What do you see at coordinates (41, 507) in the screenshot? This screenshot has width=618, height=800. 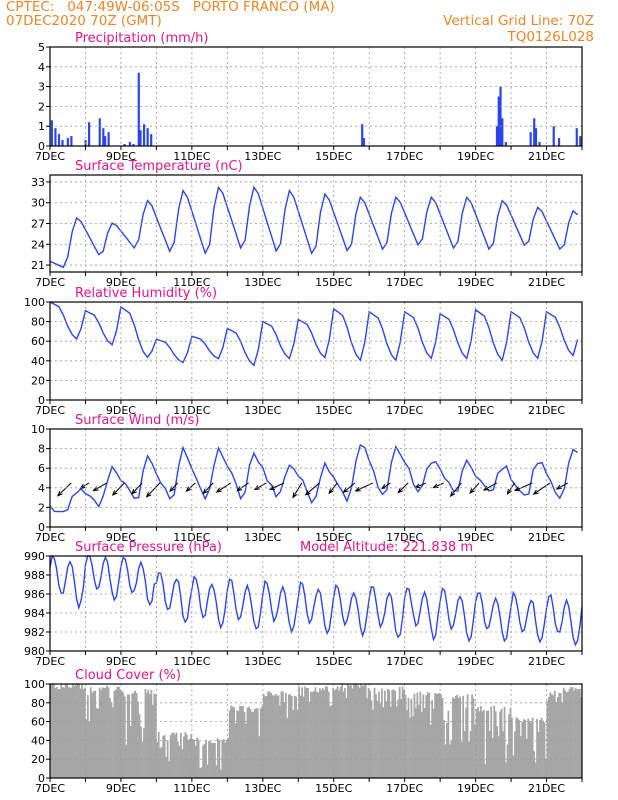 I see `y-tick-label: 2` at bounding box center [41, 507].